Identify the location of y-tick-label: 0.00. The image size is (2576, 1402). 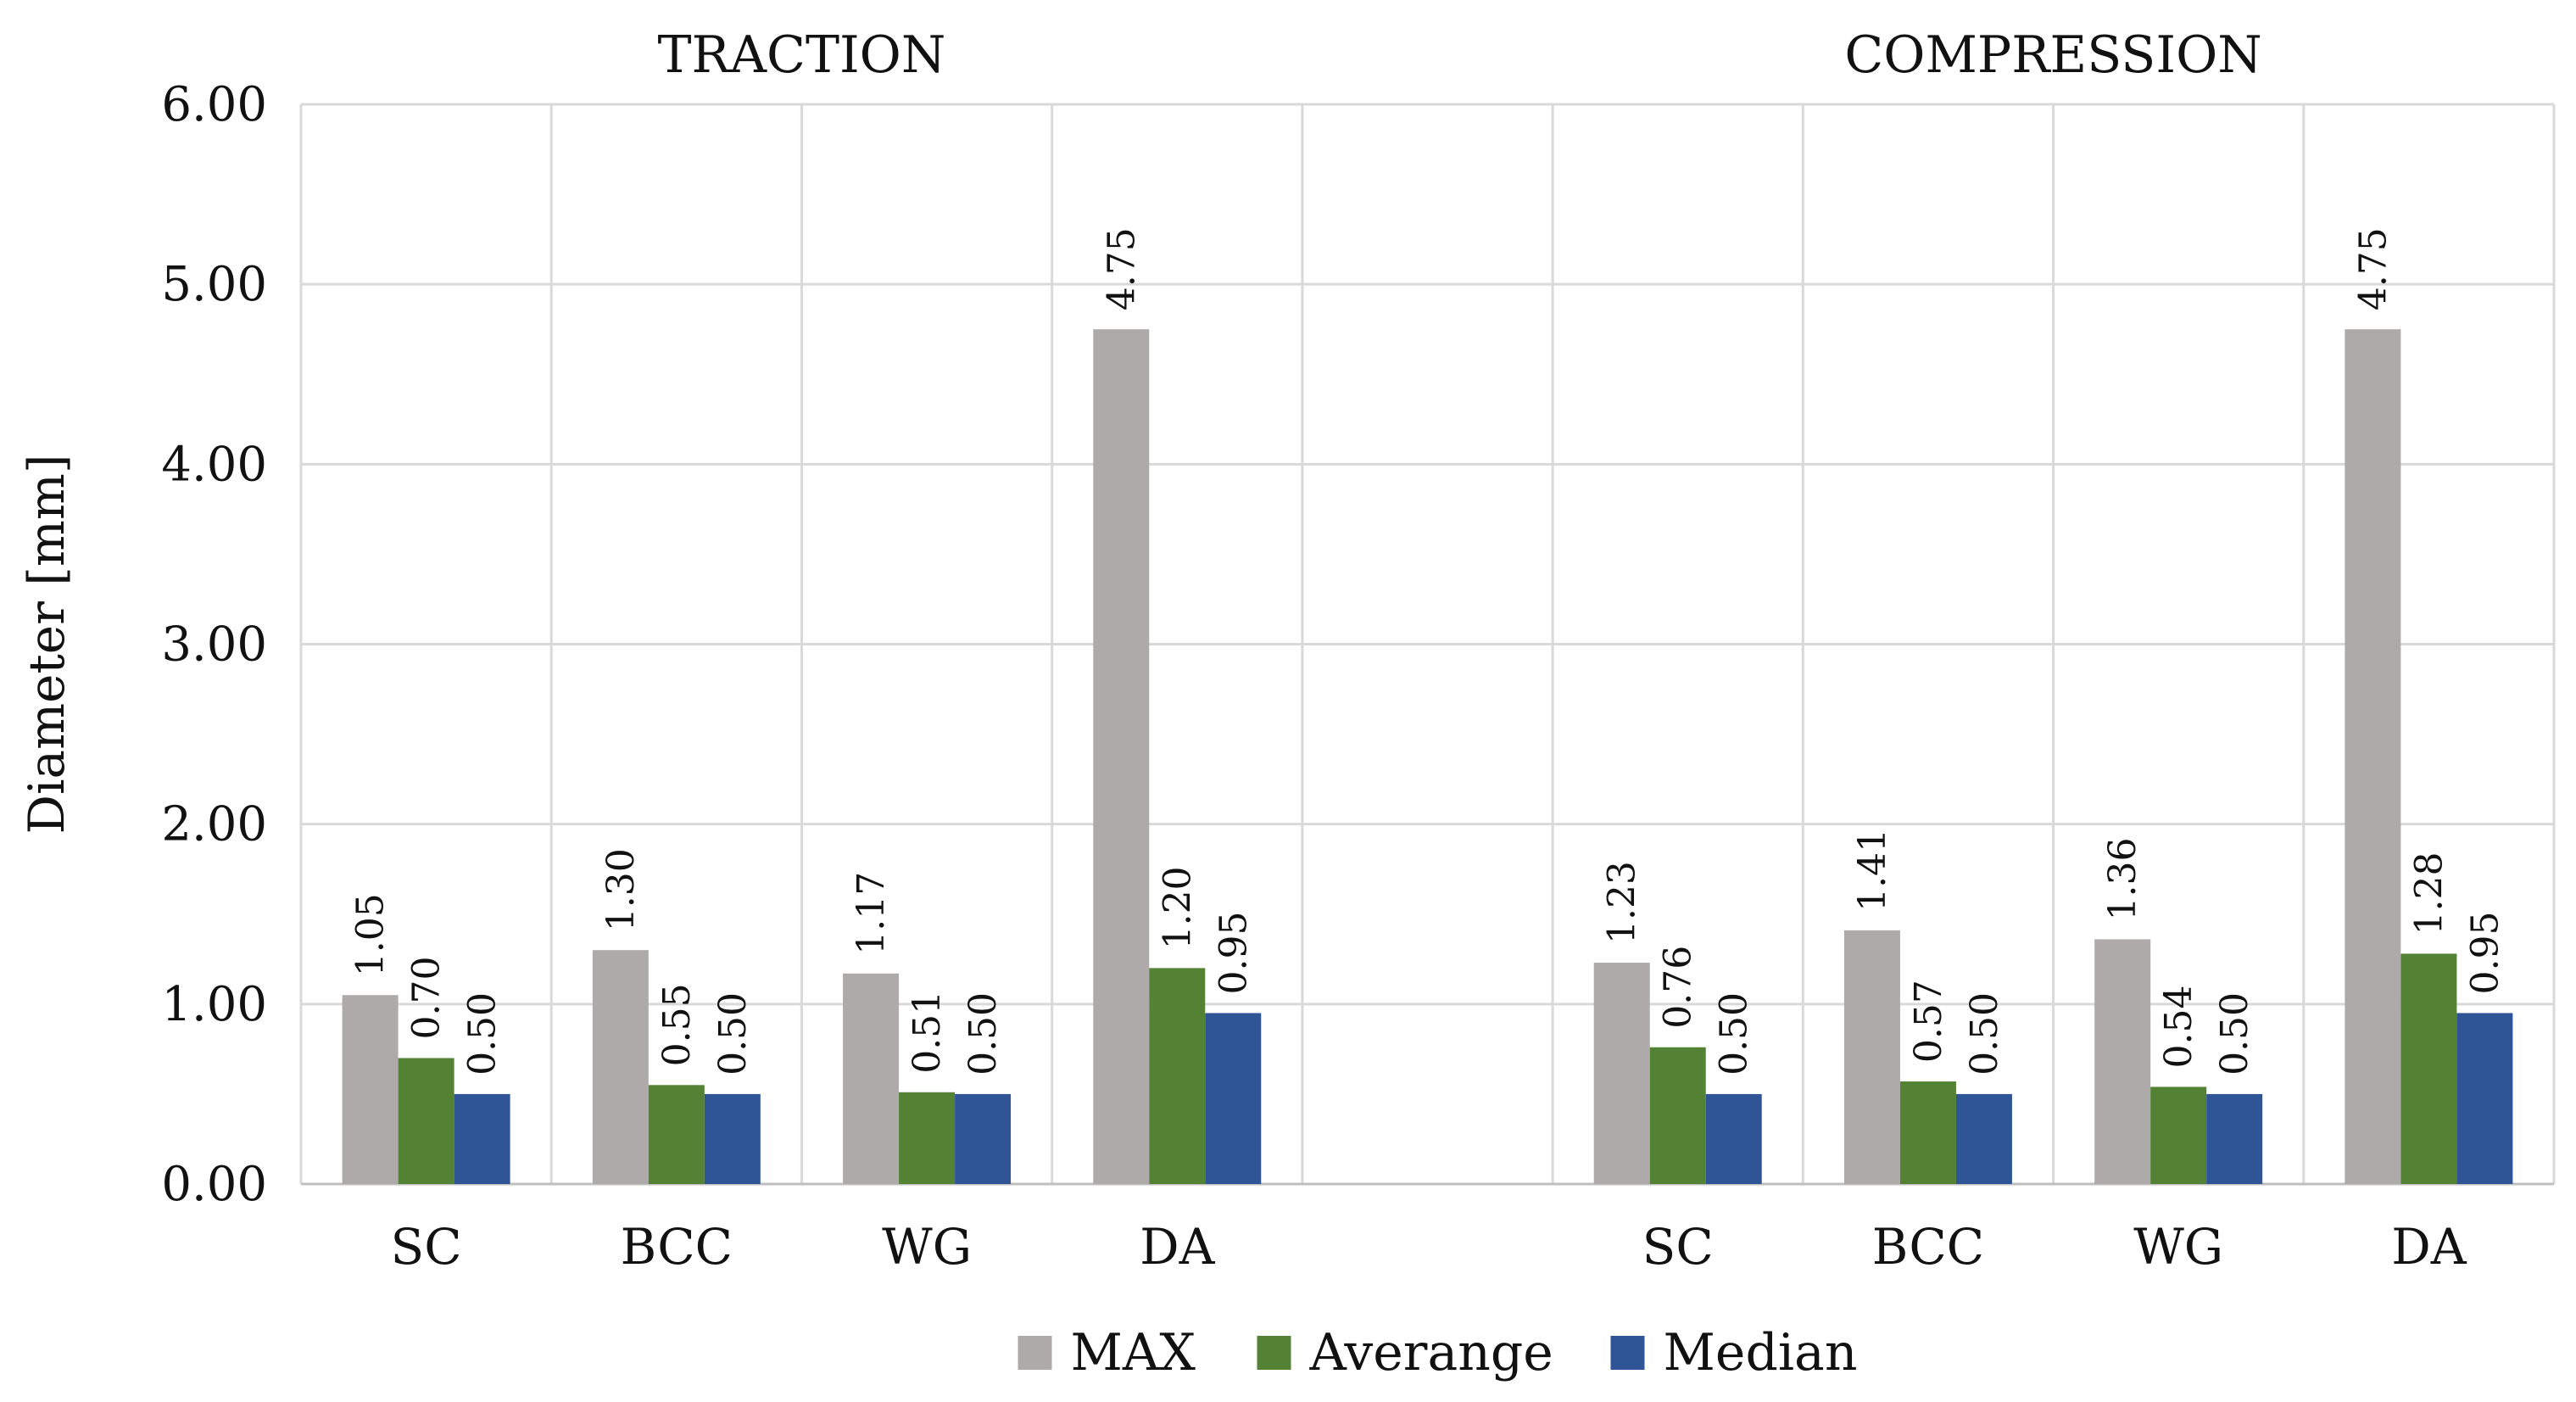
(214, 1184).